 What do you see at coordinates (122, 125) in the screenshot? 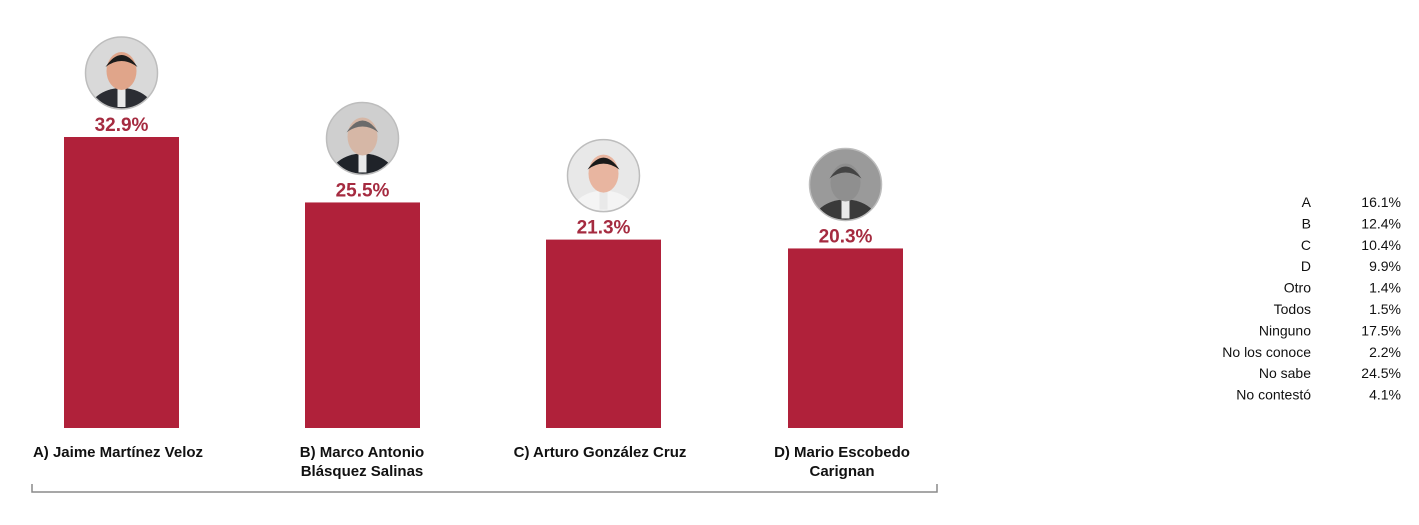
I see `value-label-a: 32.9%` at bounding box center [122, 125].